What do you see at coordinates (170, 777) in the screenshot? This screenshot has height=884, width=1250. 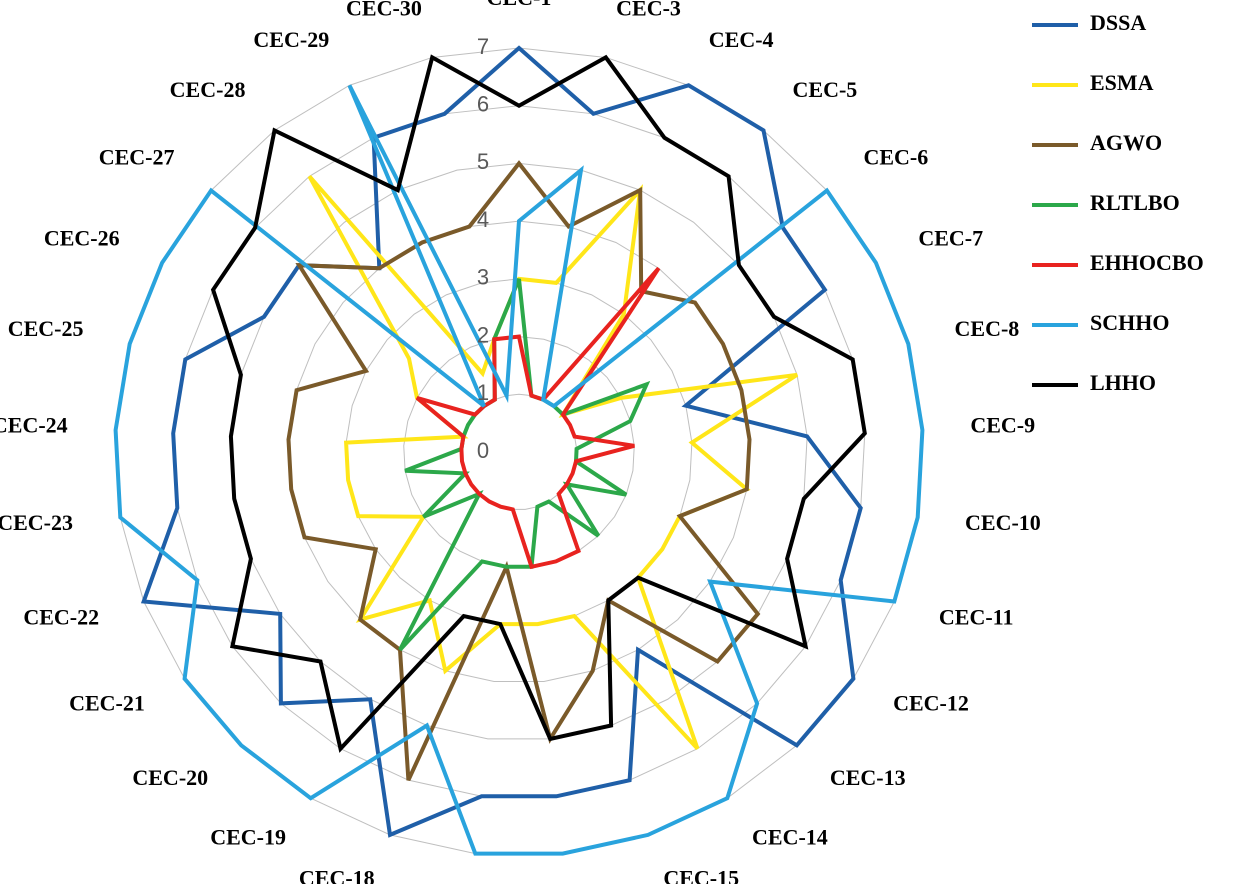 I see `category-label: CEC-20` at bounding box center [170, 777].